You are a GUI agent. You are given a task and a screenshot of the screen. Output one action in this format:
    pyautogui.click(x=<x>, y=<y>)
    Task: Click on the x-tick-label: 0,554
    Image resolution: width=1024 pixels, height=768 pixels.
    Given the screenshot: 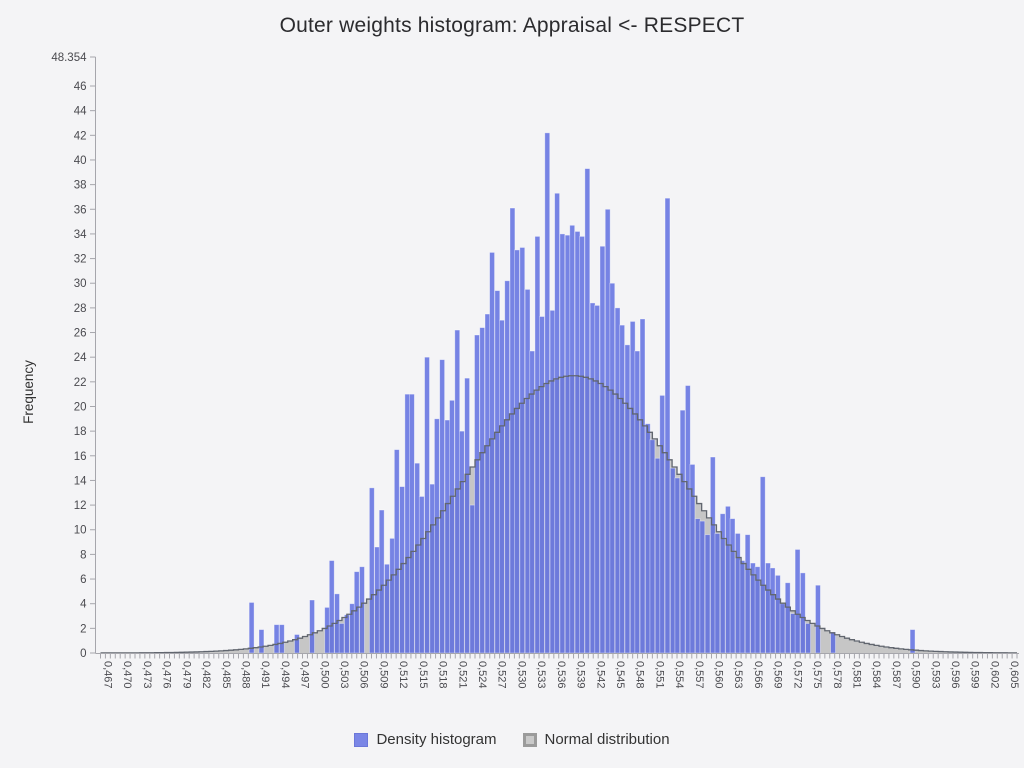 What is the action you would take?
    pyautogui.click(x=679, y=675)
    